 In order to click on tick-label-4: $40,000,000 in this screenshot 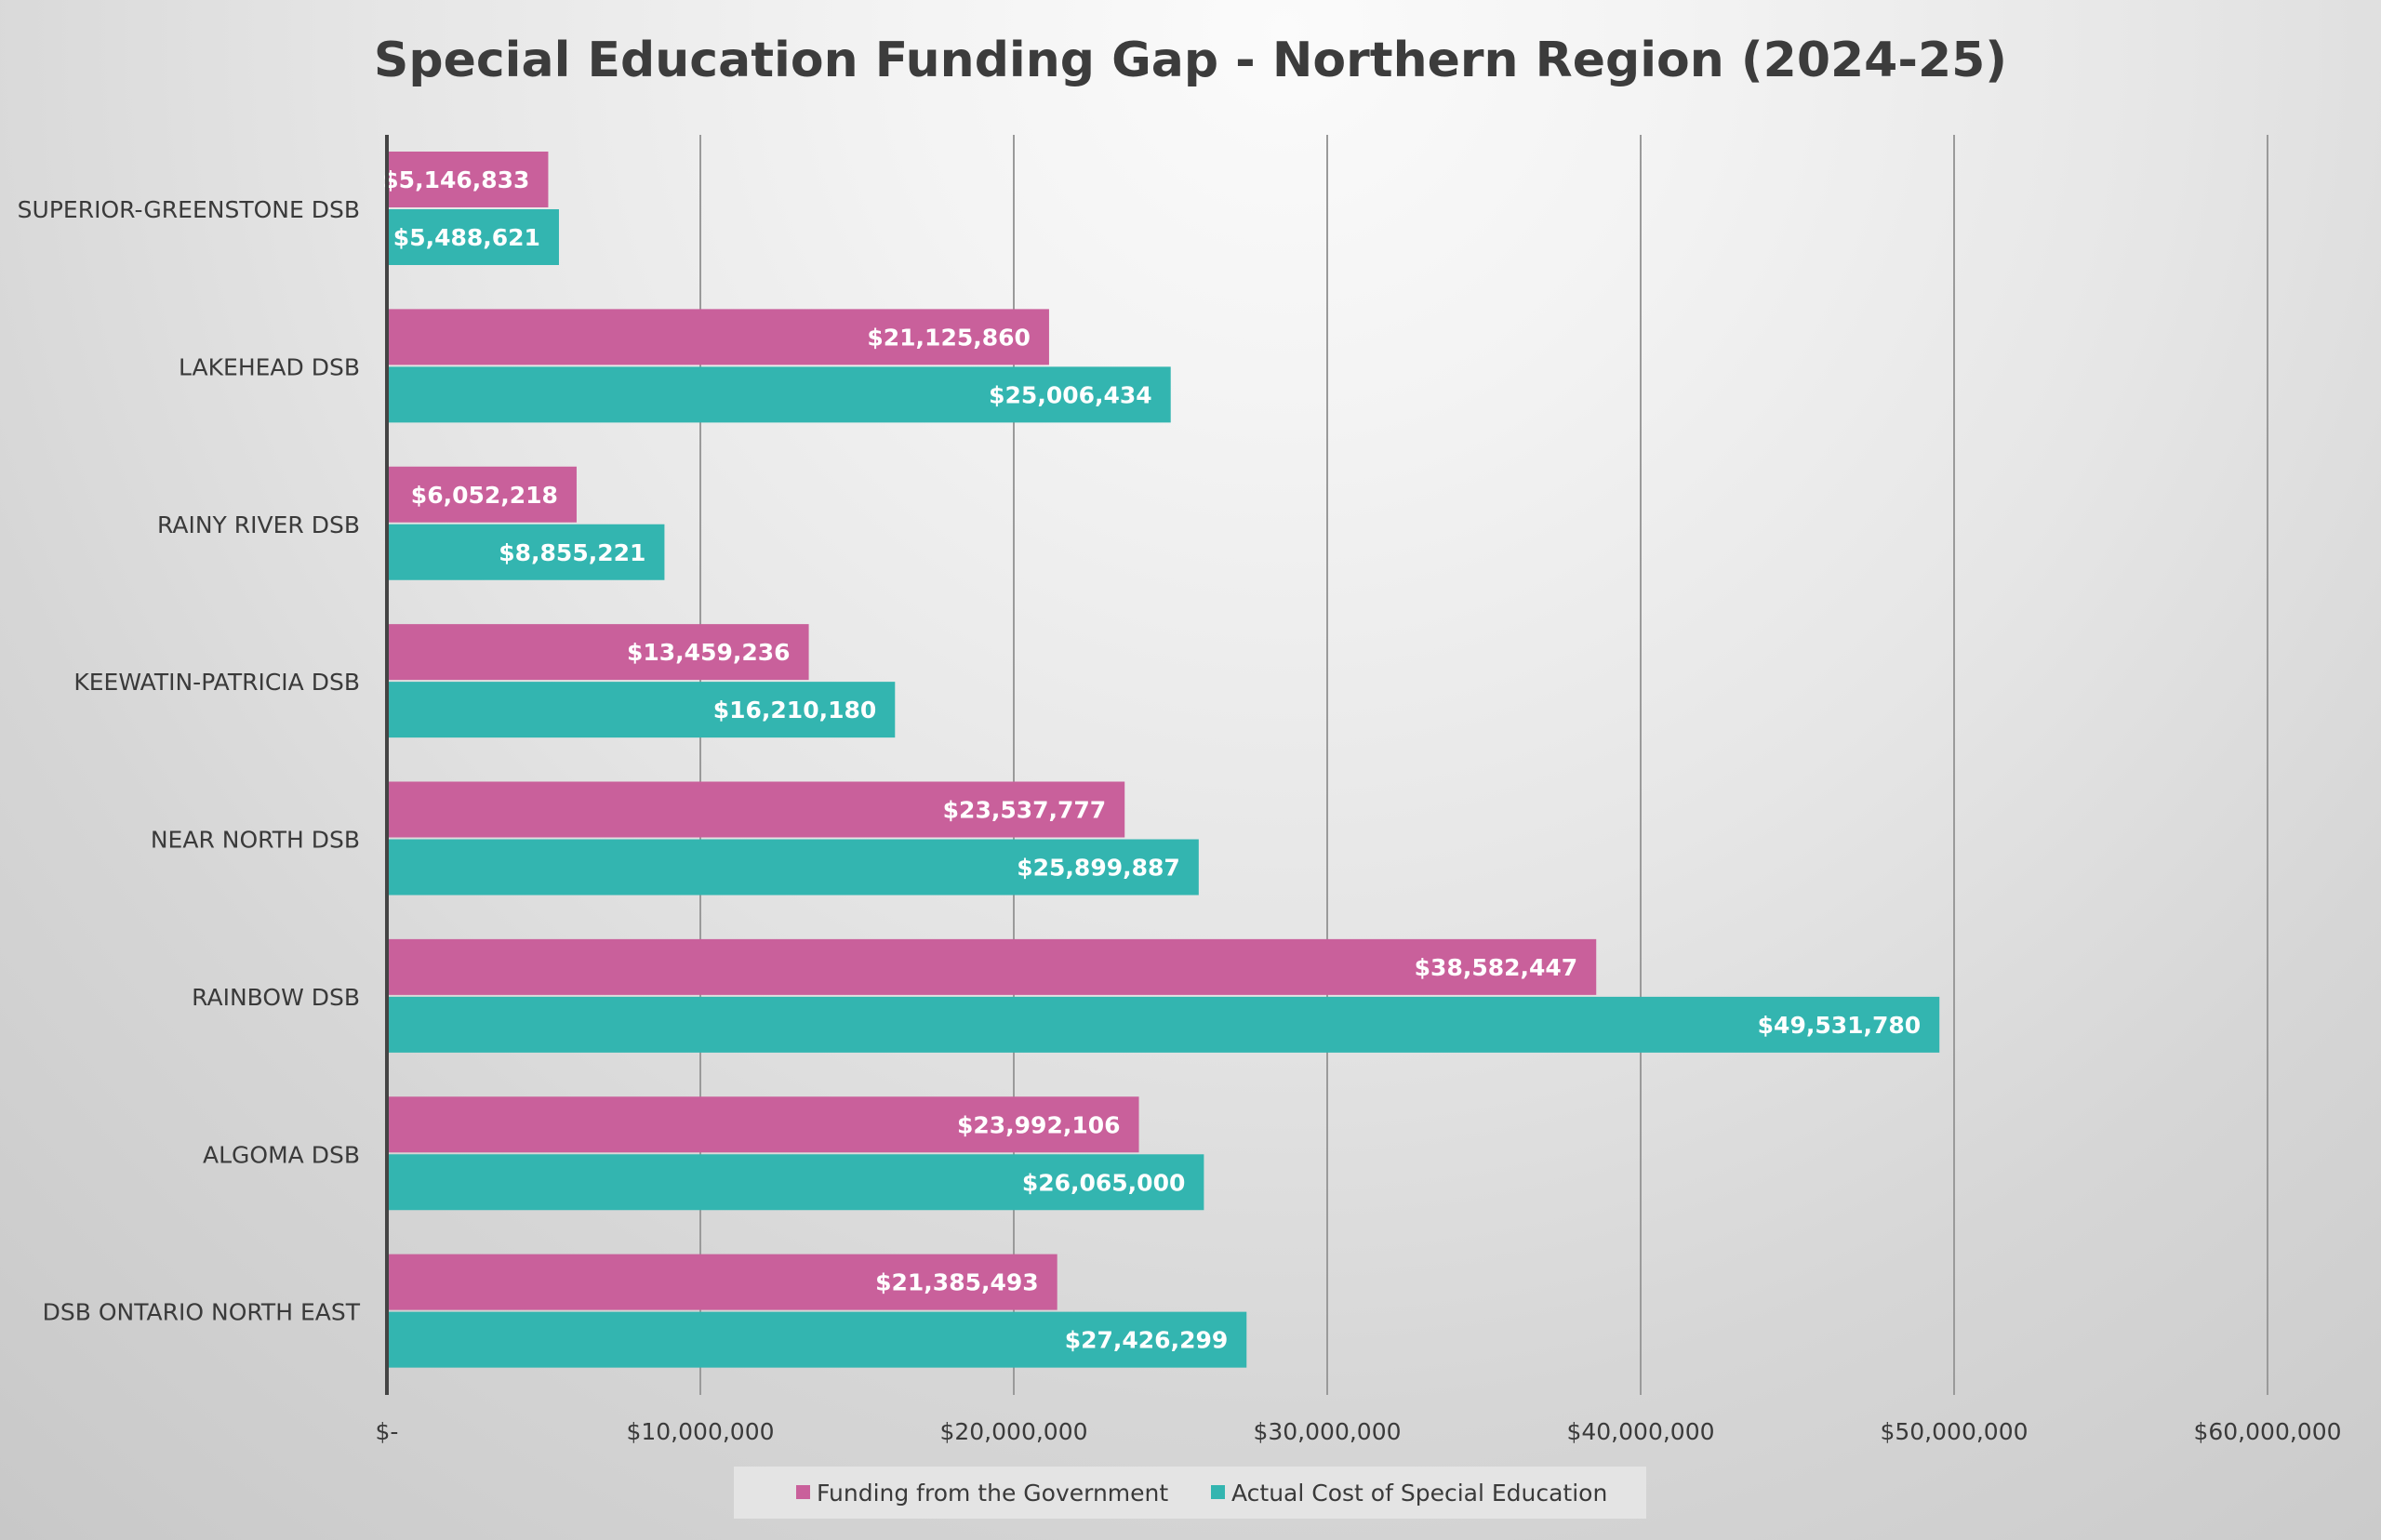, I will do `click(1640, 1431)`.